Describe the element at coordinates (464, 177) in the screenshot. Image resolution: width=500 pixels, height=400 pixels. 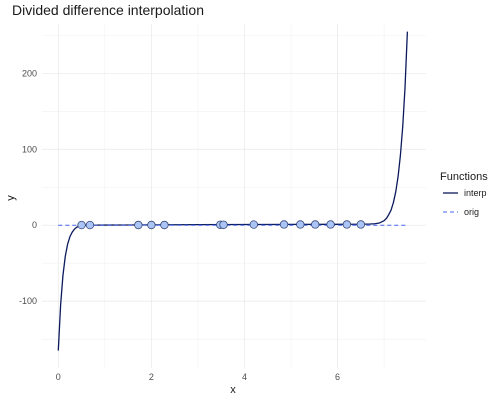
I see `legend-title: Functions` at that location.